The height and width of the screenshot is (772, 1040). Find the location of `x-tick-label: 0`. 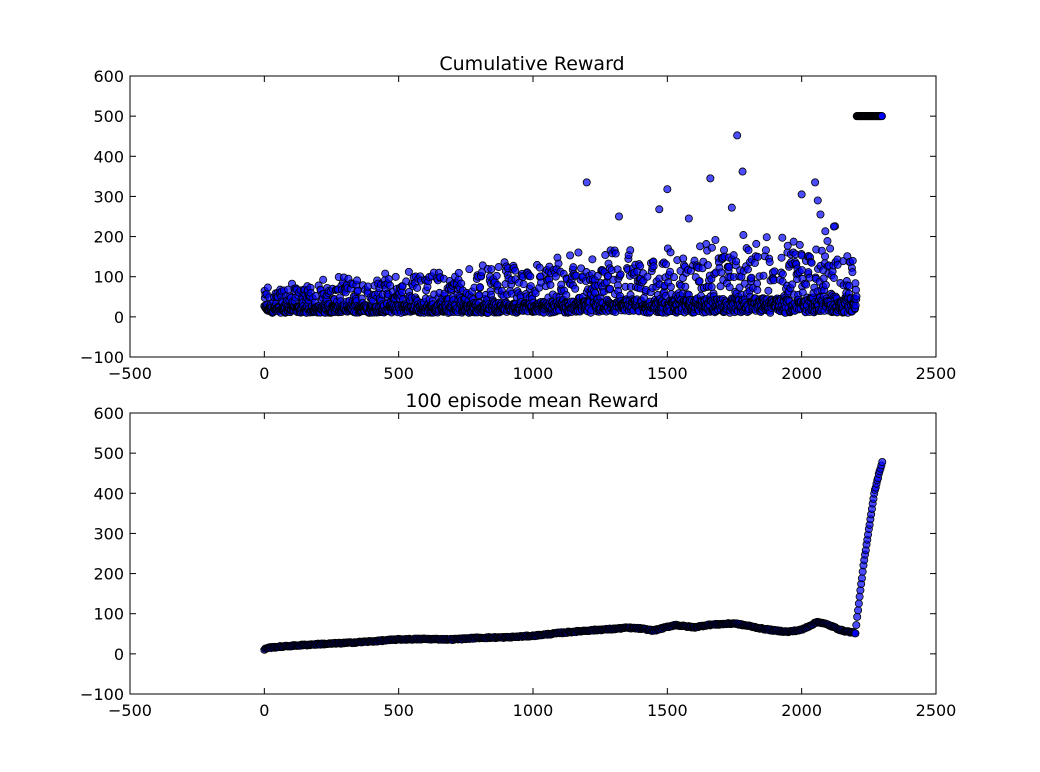

x-tick-label: 0 is located at coordinates (264, 710).